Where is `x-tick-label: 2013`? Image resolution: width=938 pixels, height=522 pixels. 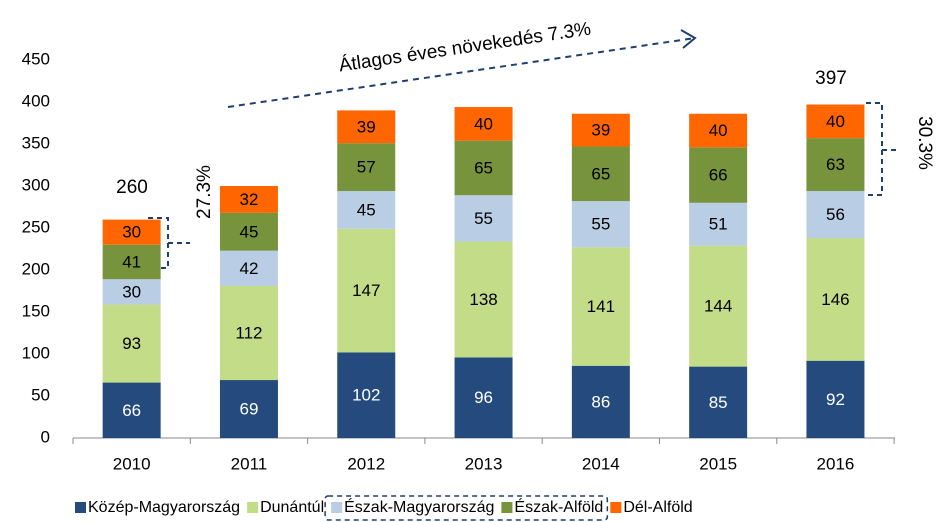
x-tick-label: 2013 is located at coordinates (484, 463).